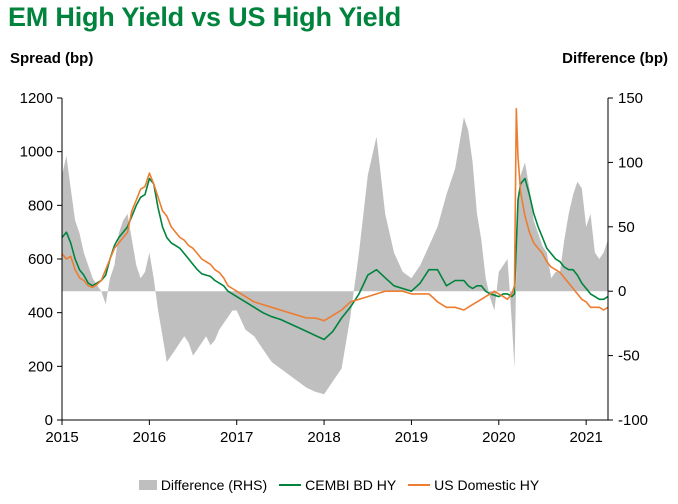  Describe the element at coordinates (622, 291) in the screenshot. I see `right-tick-label: 0` at that location.